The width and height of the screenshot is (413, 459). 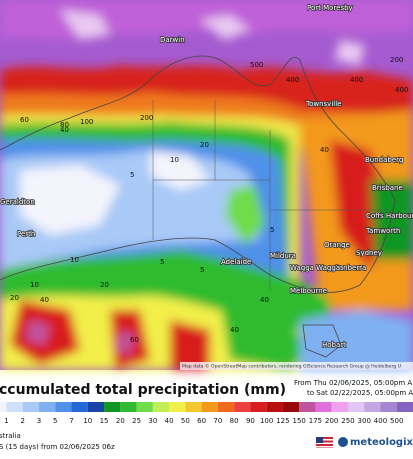 I want to click on city-label: Orange, so click(x=337, y=245).